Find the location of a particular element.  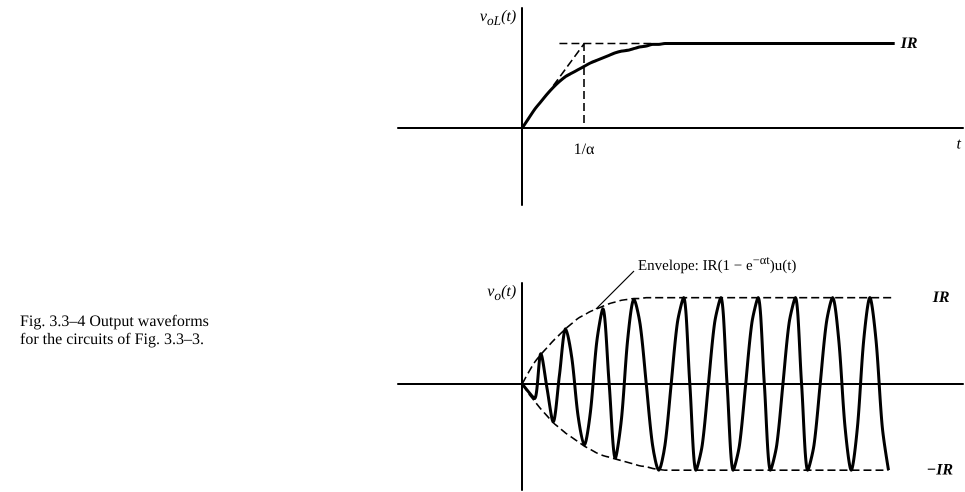

y-axis-title: v$_{oL}$(t) is located at coordinates (498, 18).